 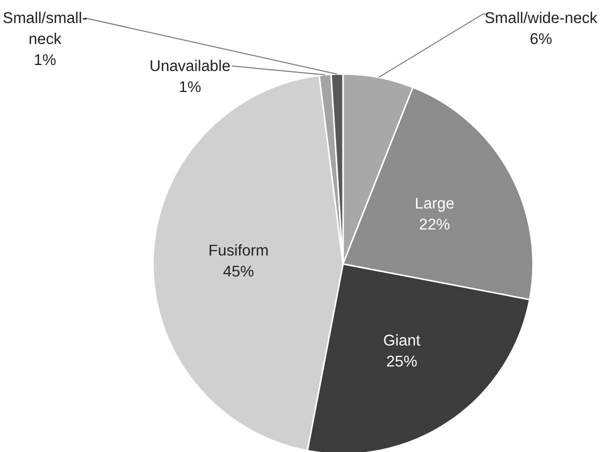 I want to click on slice-label: Small/small-neck, so click(x=45, y=29).